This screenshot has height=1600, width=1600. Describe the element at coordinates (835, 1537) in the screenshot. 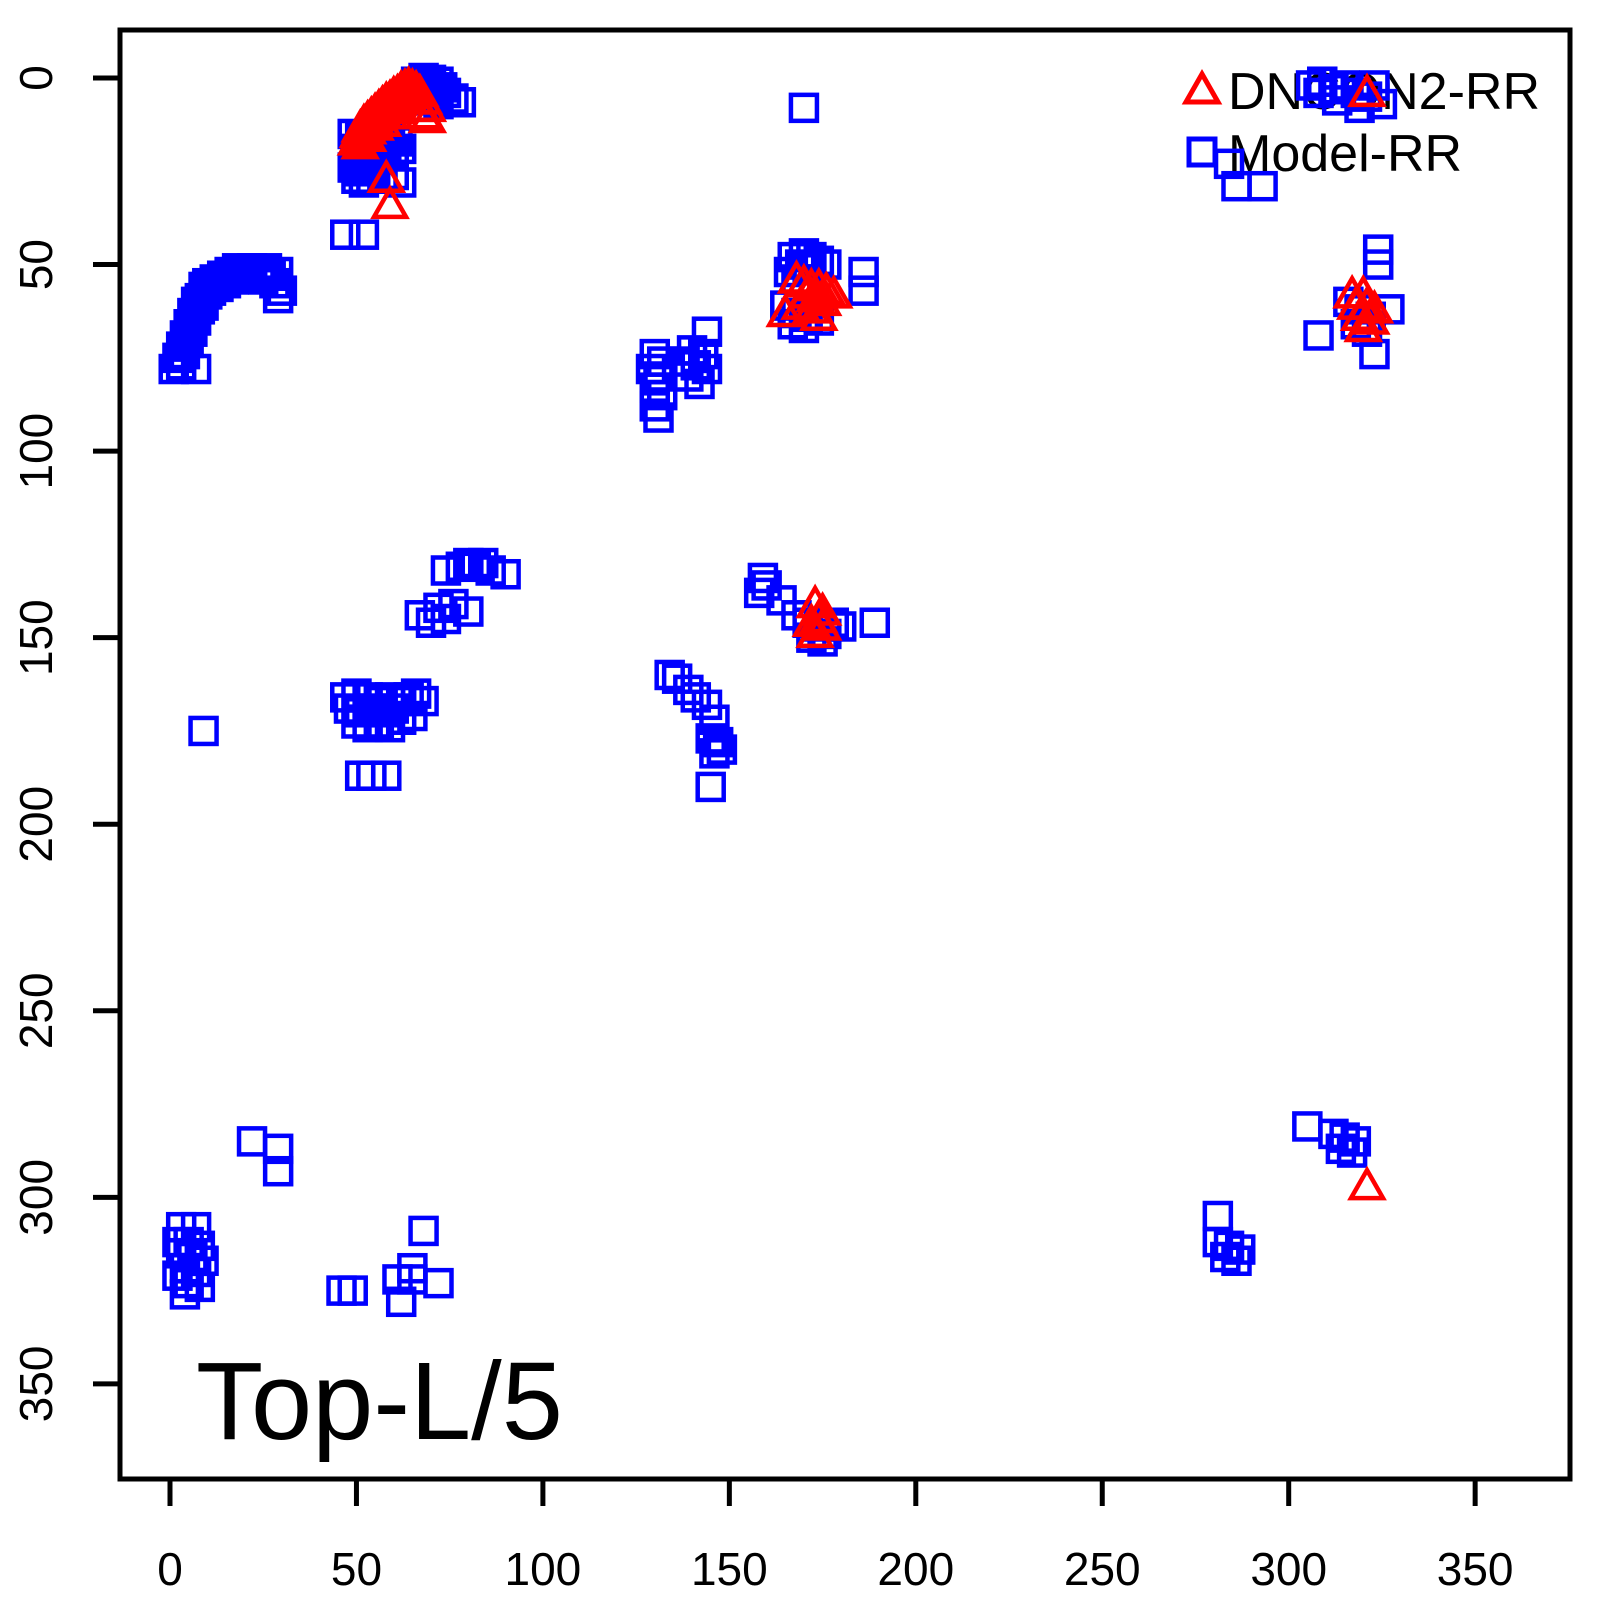

I see `x-axis: 0 50 100 150 200 250 300 350` at that location.